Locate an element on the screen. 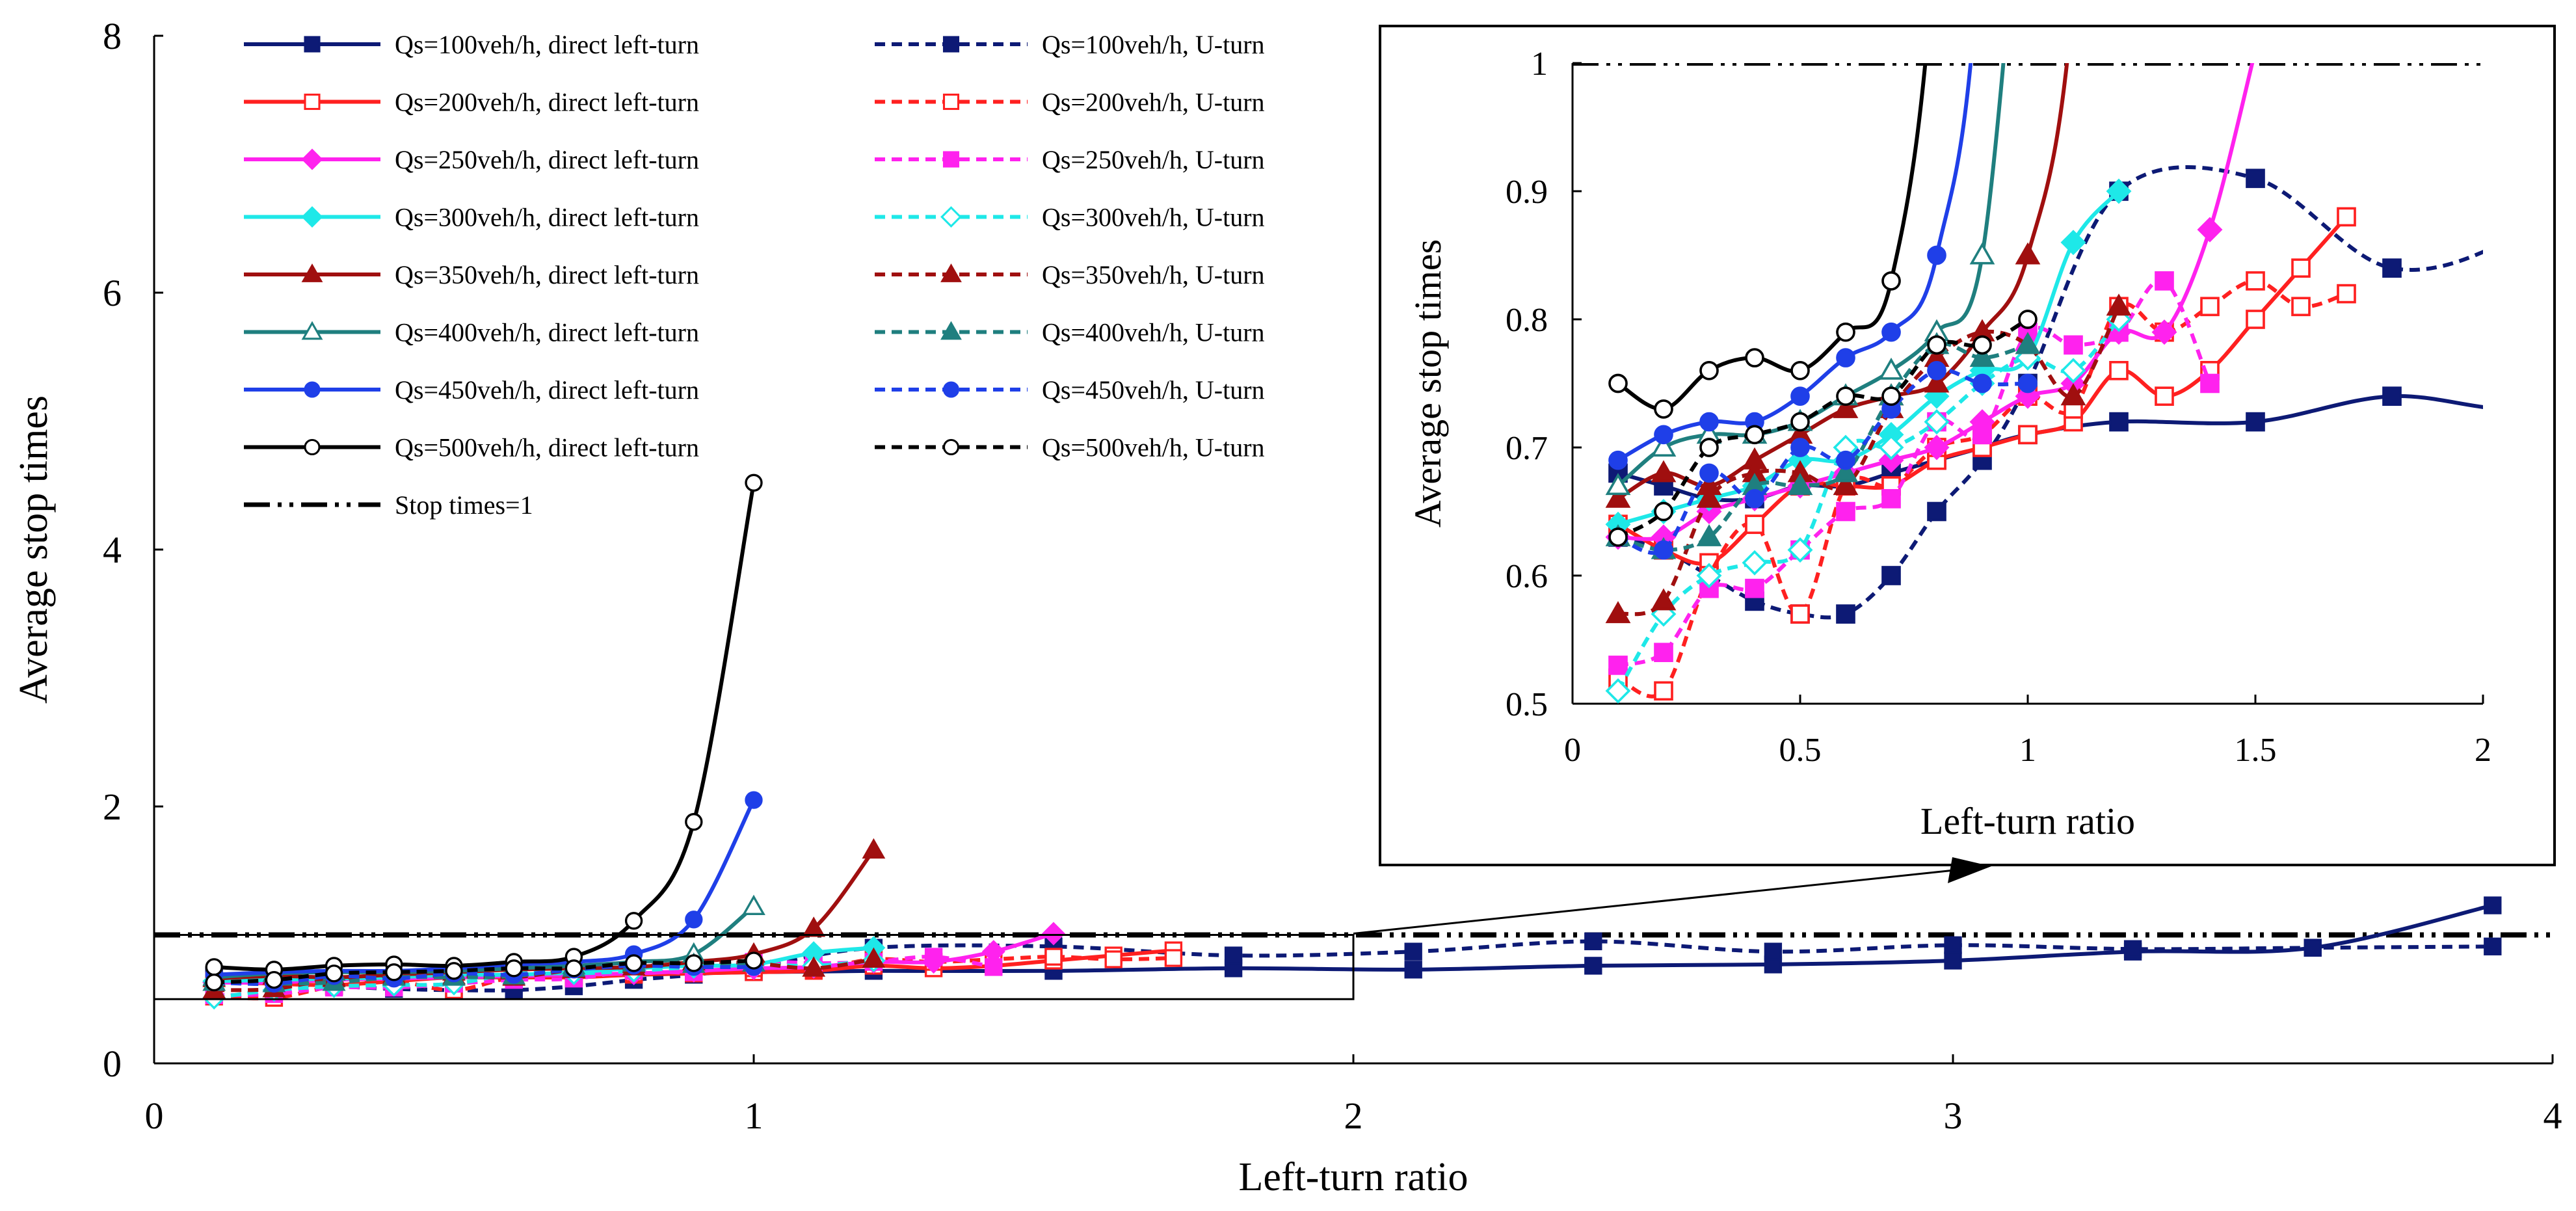 This screenshot has height=1211, width=2576. legend-entry-qs-500veh-h-direct-left-turn: Qs=500veh/h, direct left-turn is located at coordinates (471, 447).